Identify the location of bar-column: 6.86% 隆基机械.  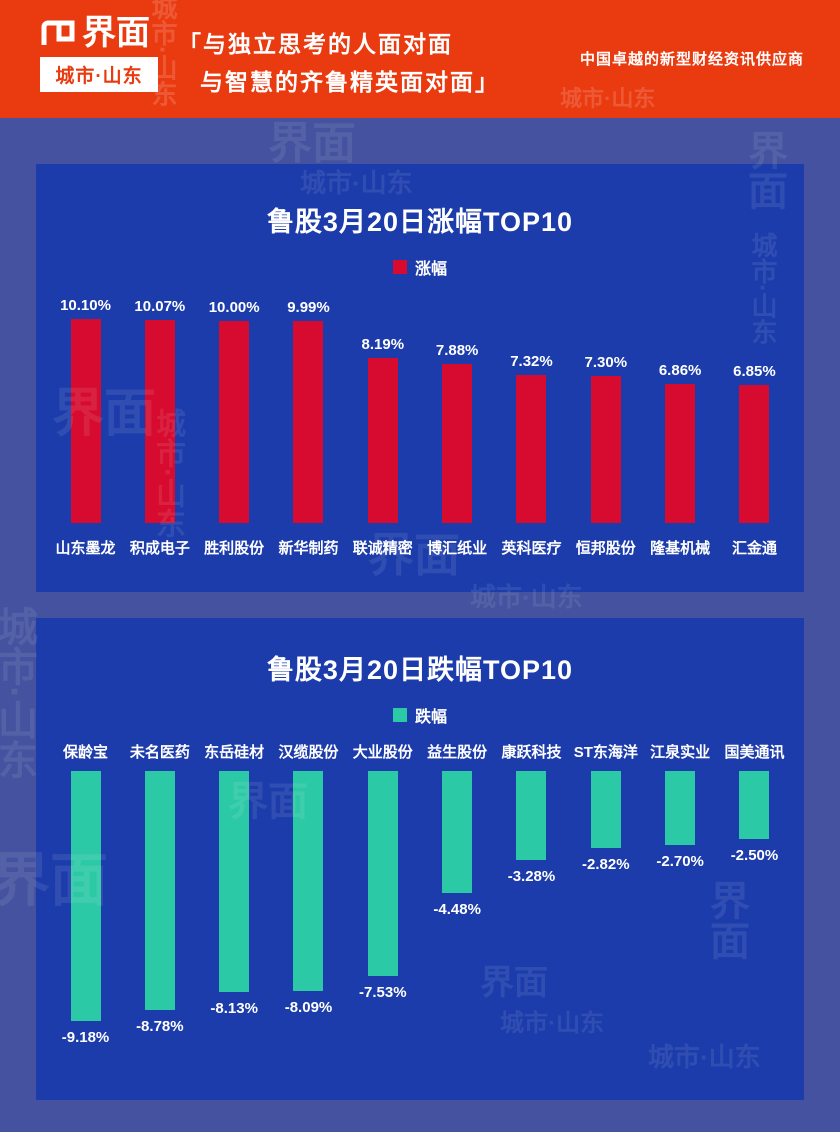
(680, 425).